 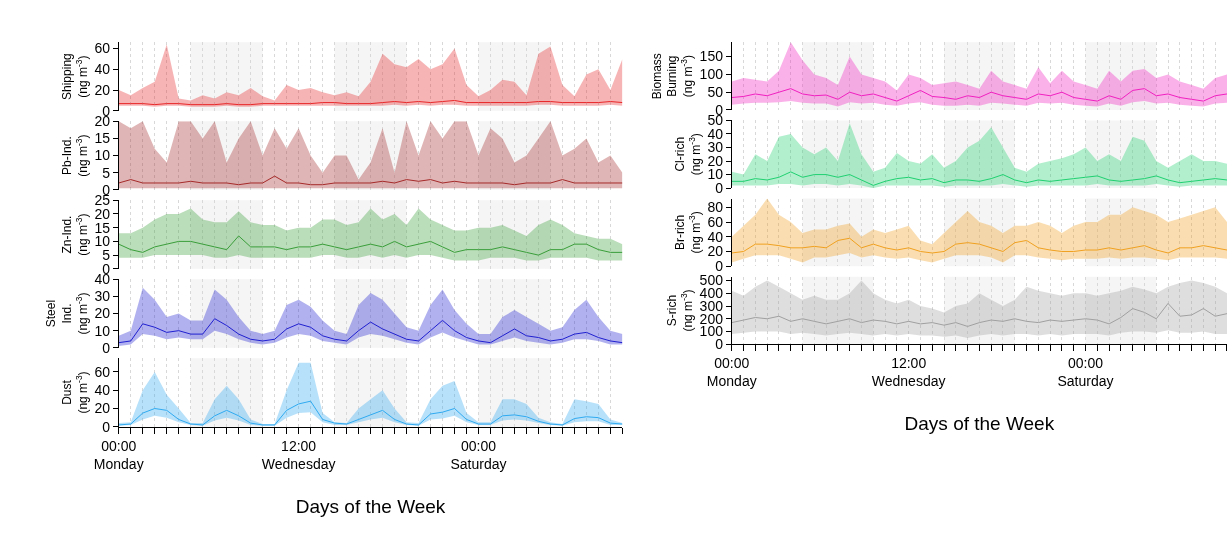 What do you see at coordinates (711, 74) in the screenshot?
I see `y-tick-label: 100` at bounding box center [711, 74].